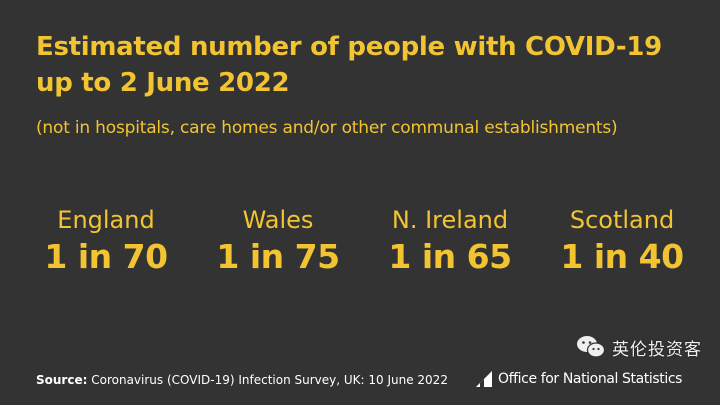 The width and height of the screenshot is (720, 405). I want to click on stat-england: England 1 in 70, so click(106, 244).